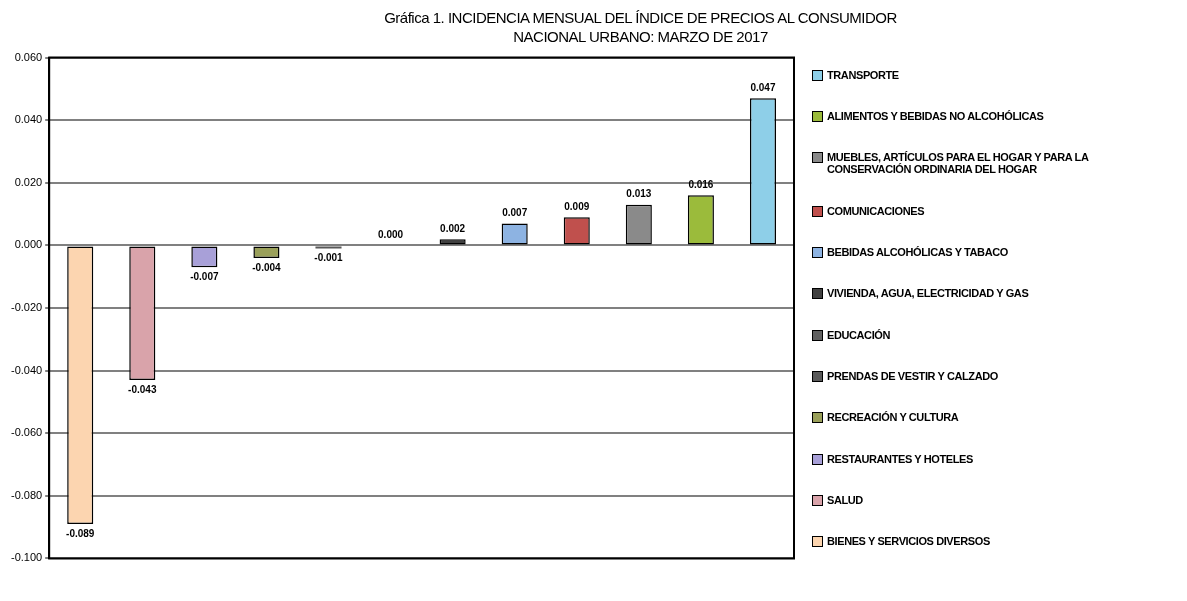 The image size is (1187, 601). I want to click on data-label: 0.013, so click(639, 194).